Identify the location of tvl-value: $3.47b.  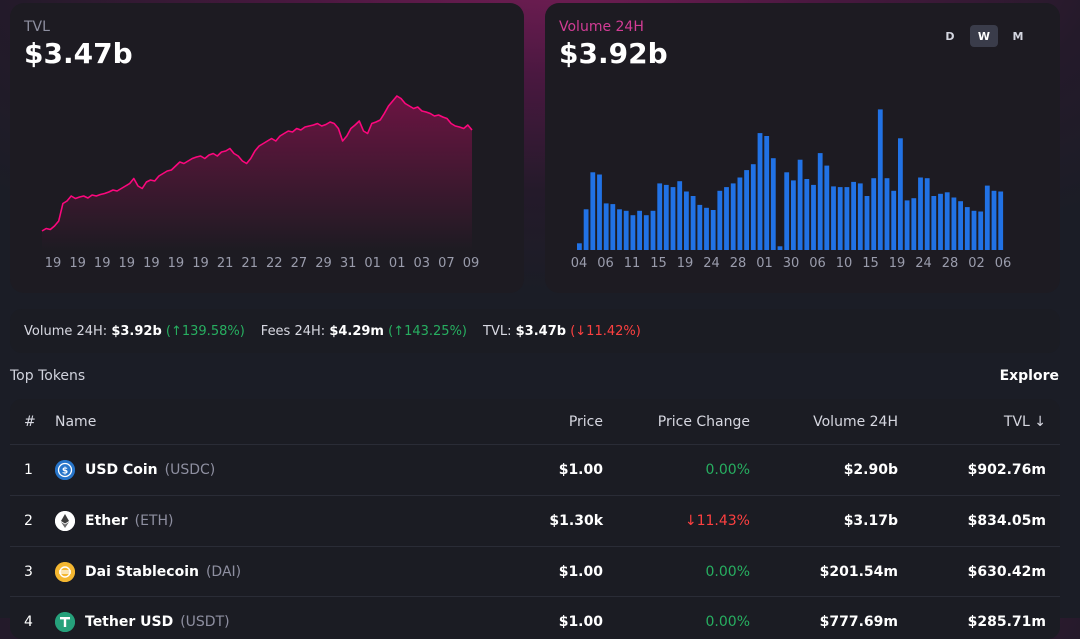
(78, 53).